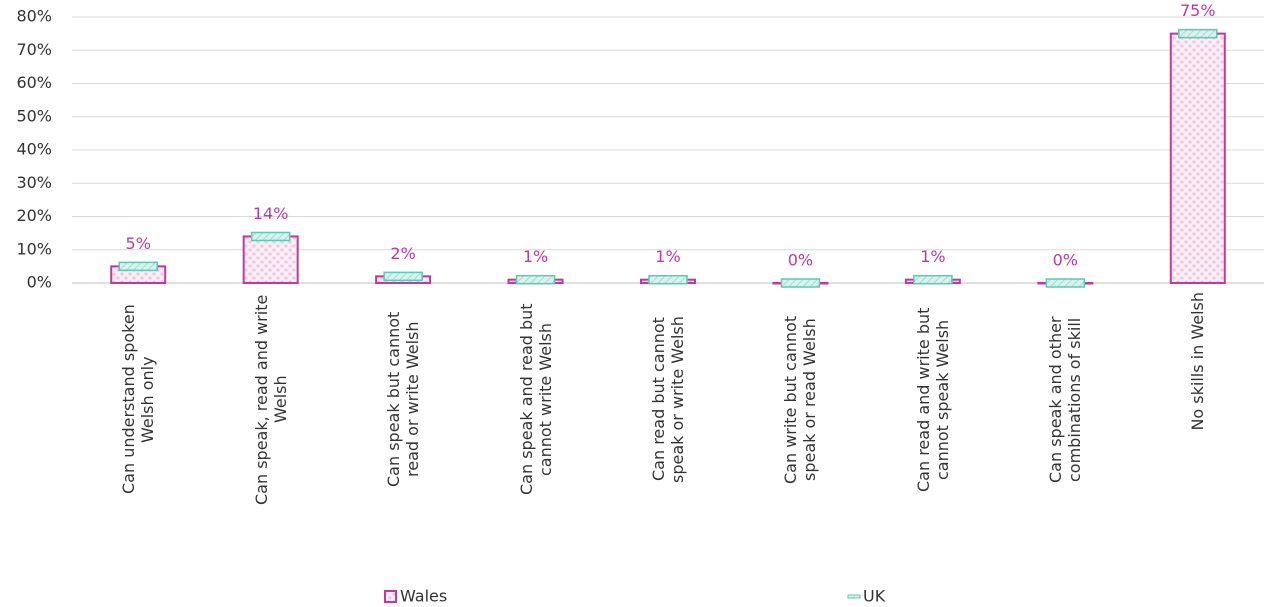 This screenshot has height=607, width=1266. Describe the element at coordinates (1198, 10) in the screenshot. I see `data-label: 75%` at that location.